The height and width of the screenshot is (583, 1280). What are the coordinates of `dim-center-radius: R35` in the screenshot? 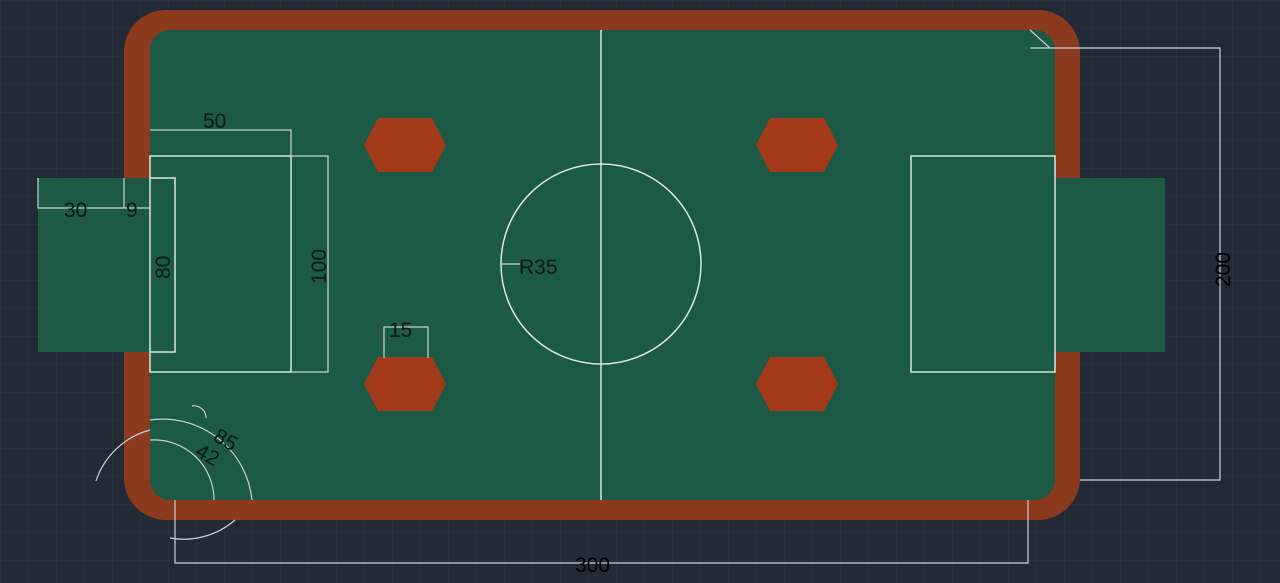 It's located at (538, 267).